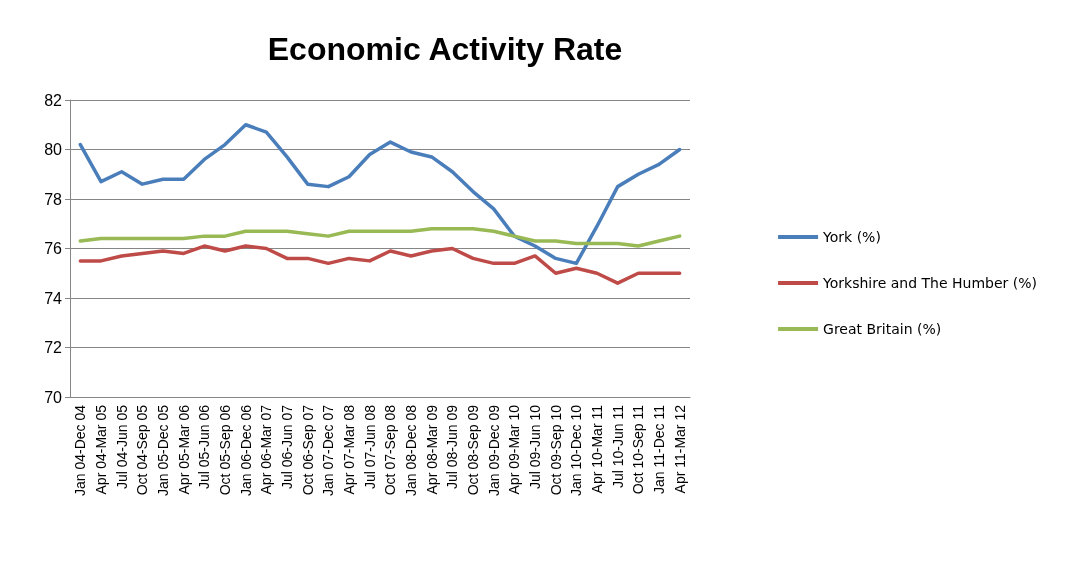 The height and width of the screenshot is (566, 1072). I want to click on x-tick-label: Jul 05-Jun 06, so click(204, 447).